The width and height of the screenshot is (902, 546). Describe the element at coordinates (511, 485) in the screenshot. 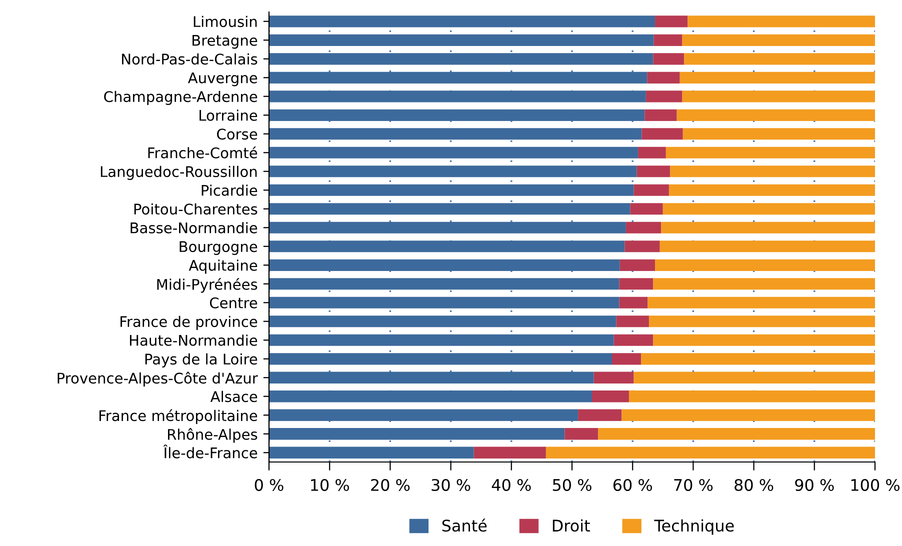

I see `x-tick-label: 40 %` at that location.